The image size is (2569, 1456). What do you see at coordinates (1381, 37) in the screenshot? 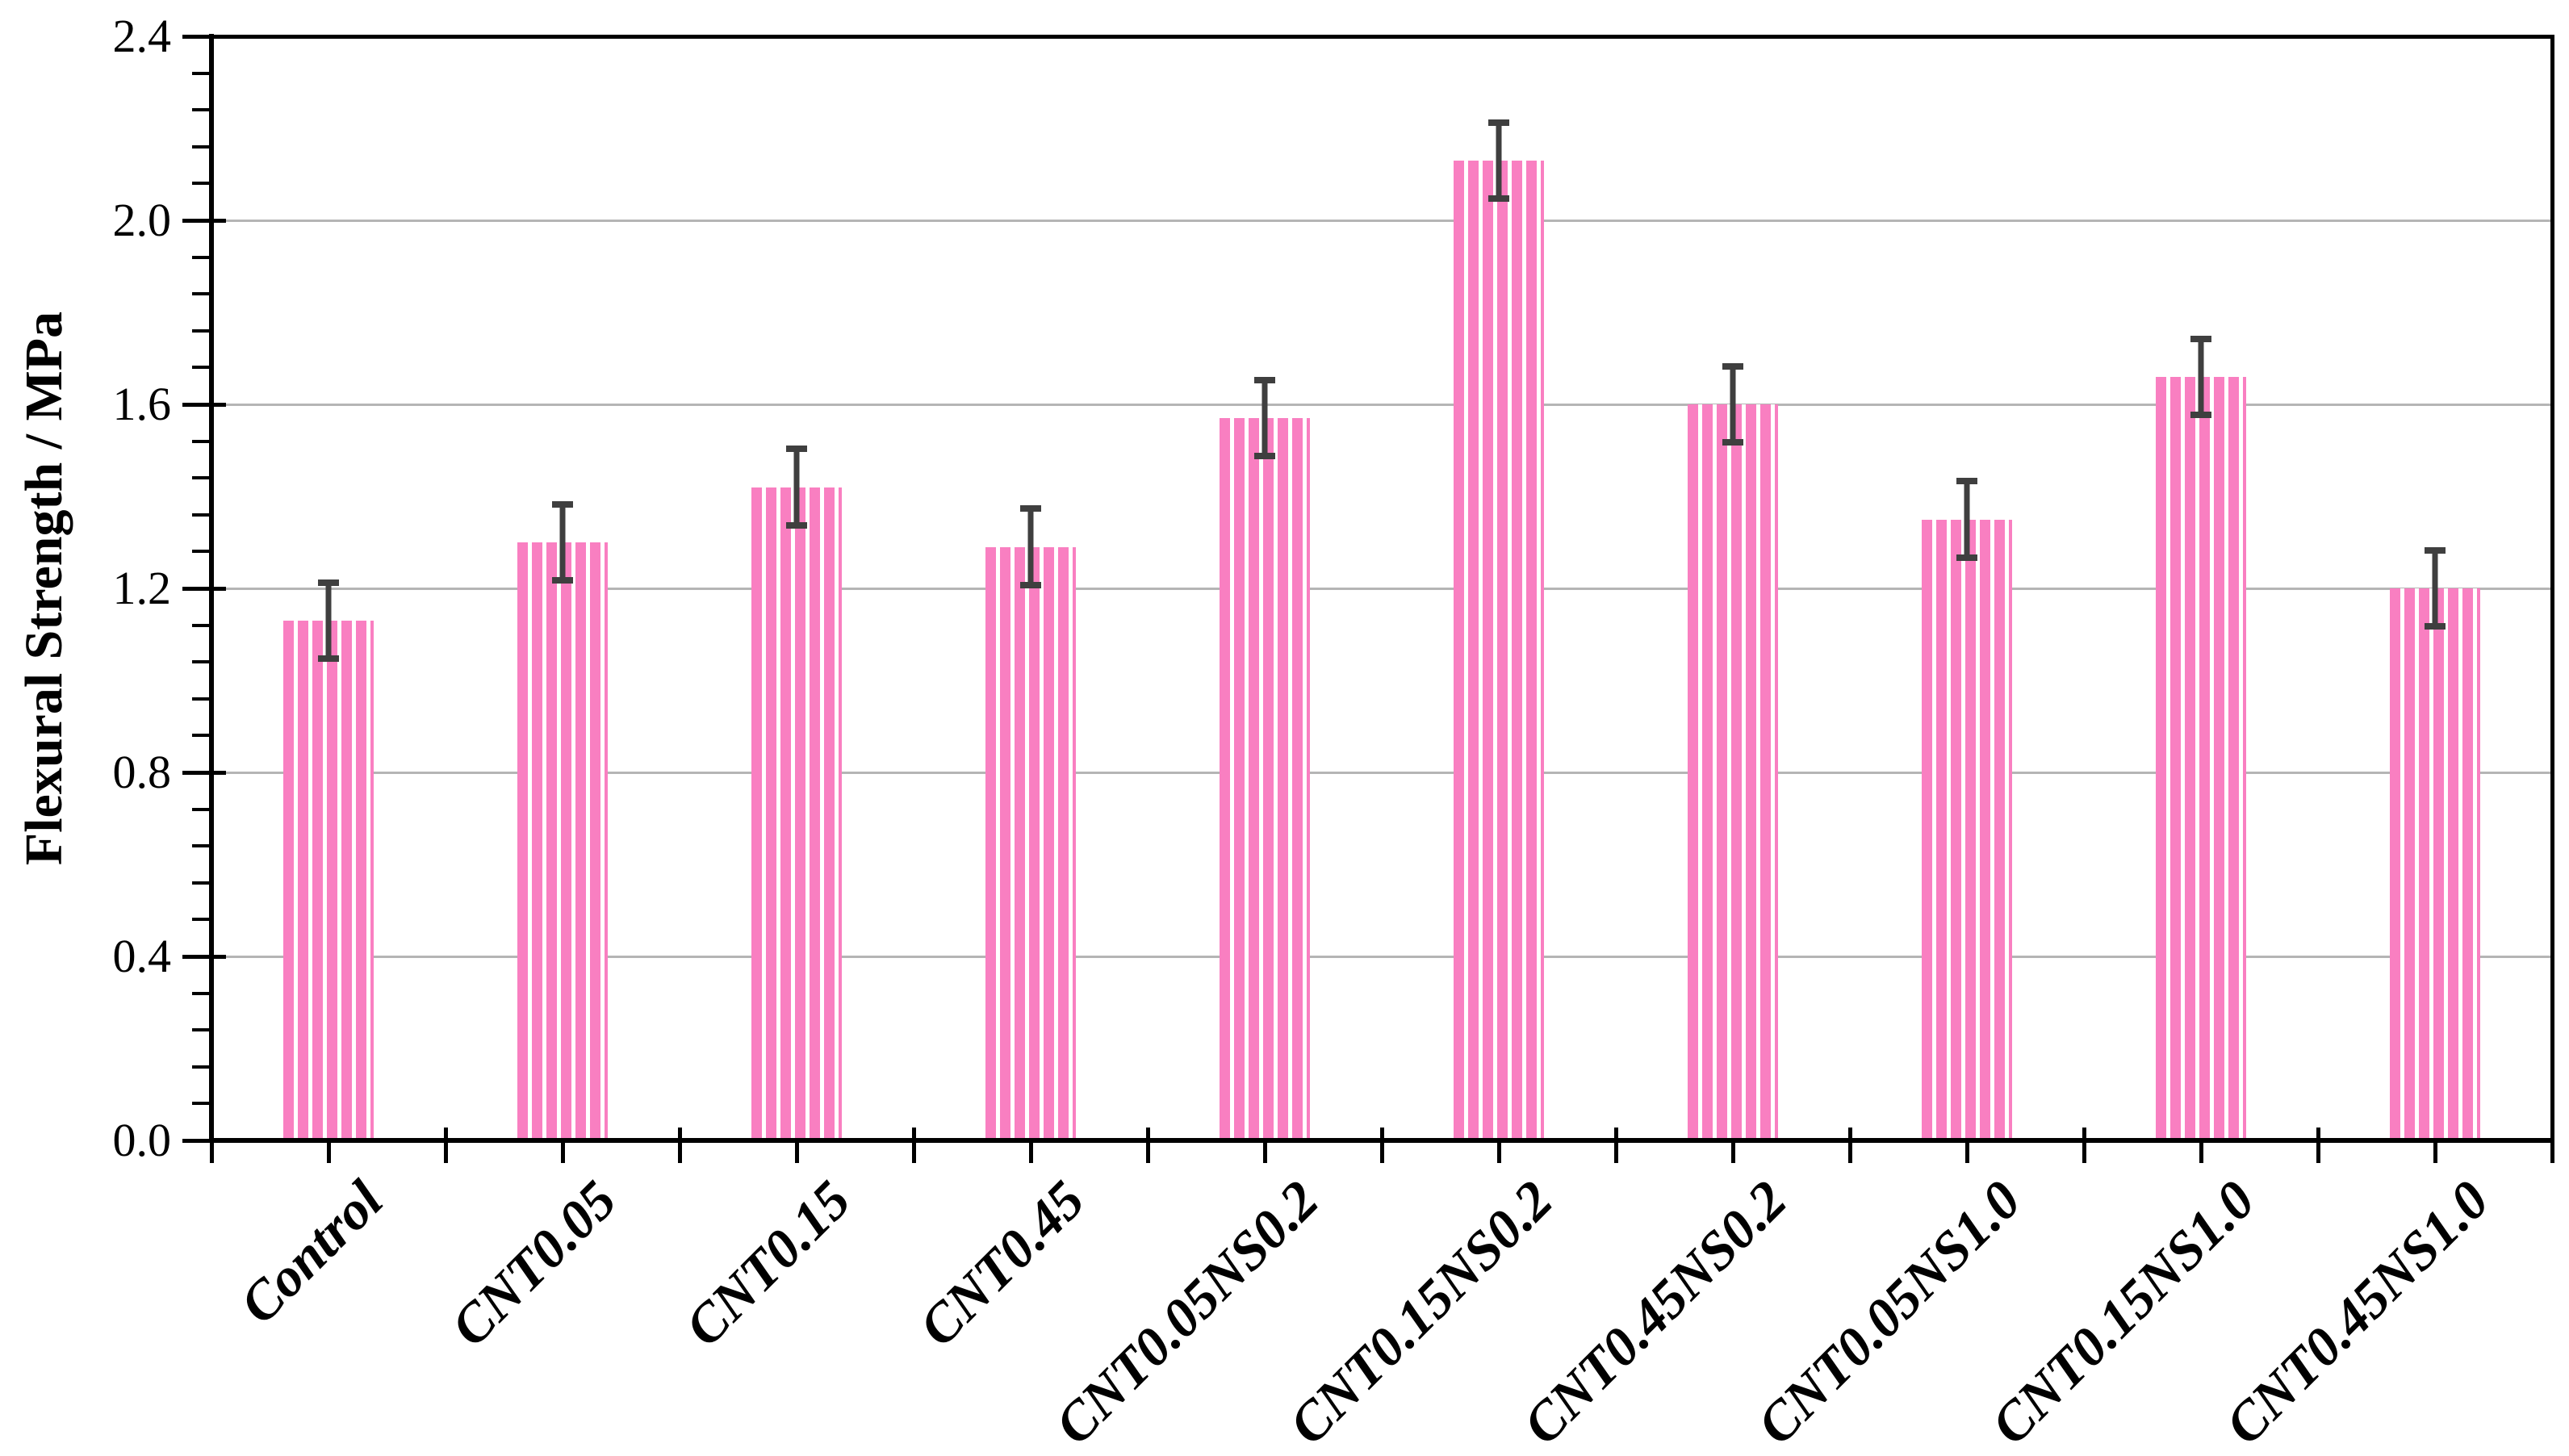
I see `plot-top-border` at bounding box center [1381, 37].